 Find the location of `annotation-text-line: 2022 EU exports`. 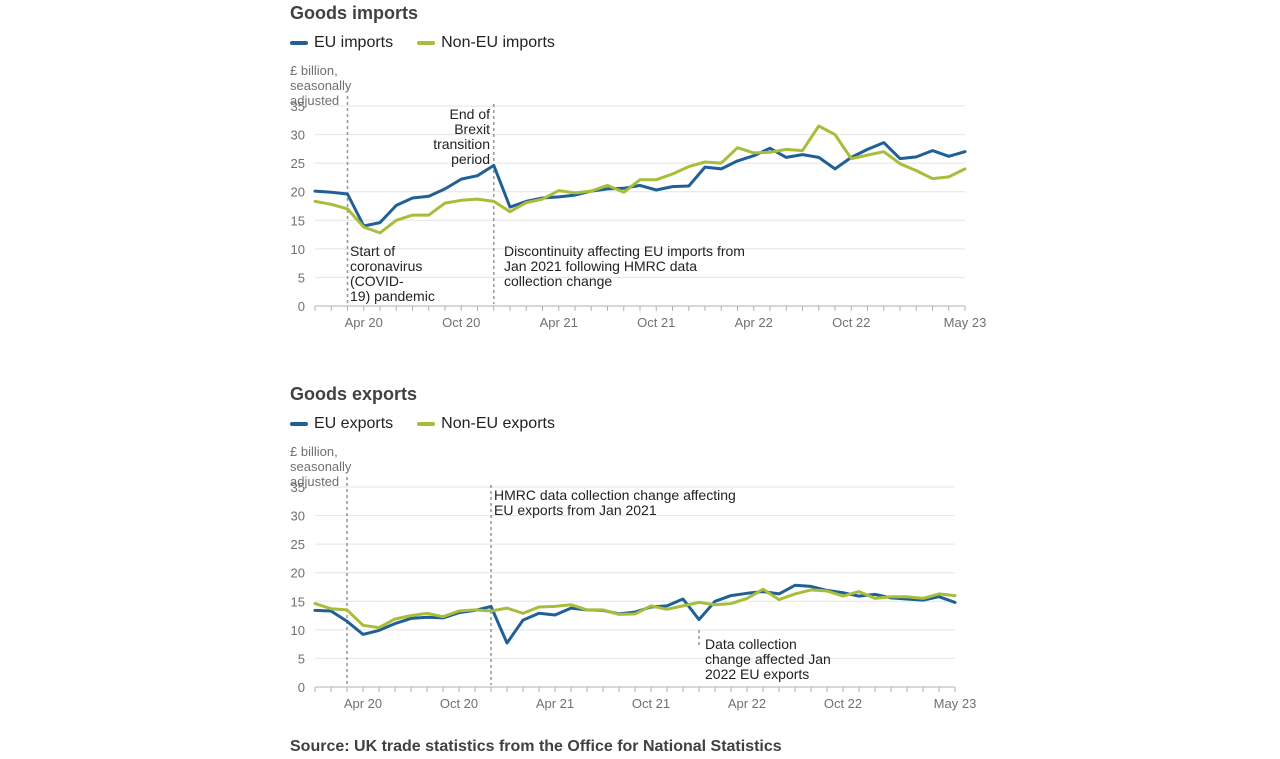

annotation-text-line: 2022 EU exports is located at coordinates (757, 674).